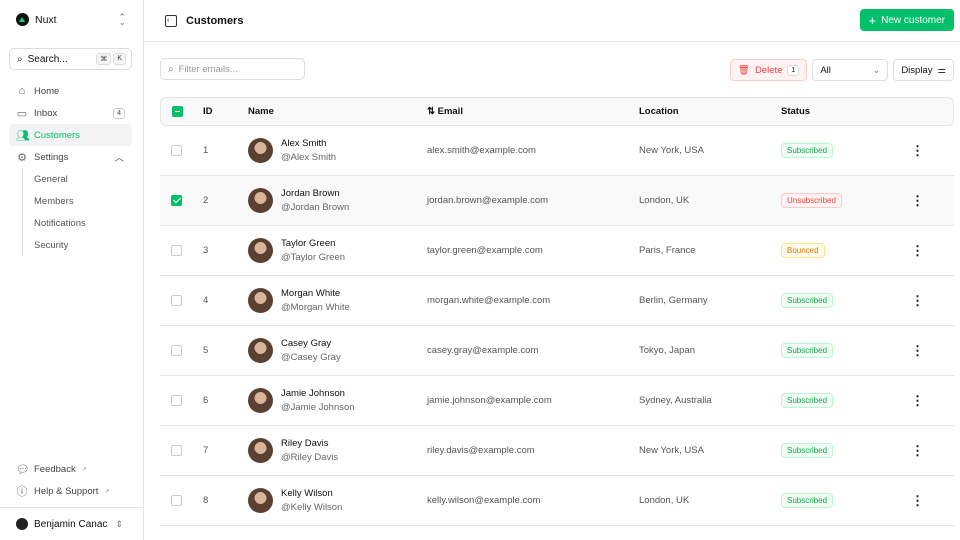  What do you see at coordinates (171, 20) in the screenshot?
I see `sidebar-collapse-icon: ‹` at bounding box center [171, 20].